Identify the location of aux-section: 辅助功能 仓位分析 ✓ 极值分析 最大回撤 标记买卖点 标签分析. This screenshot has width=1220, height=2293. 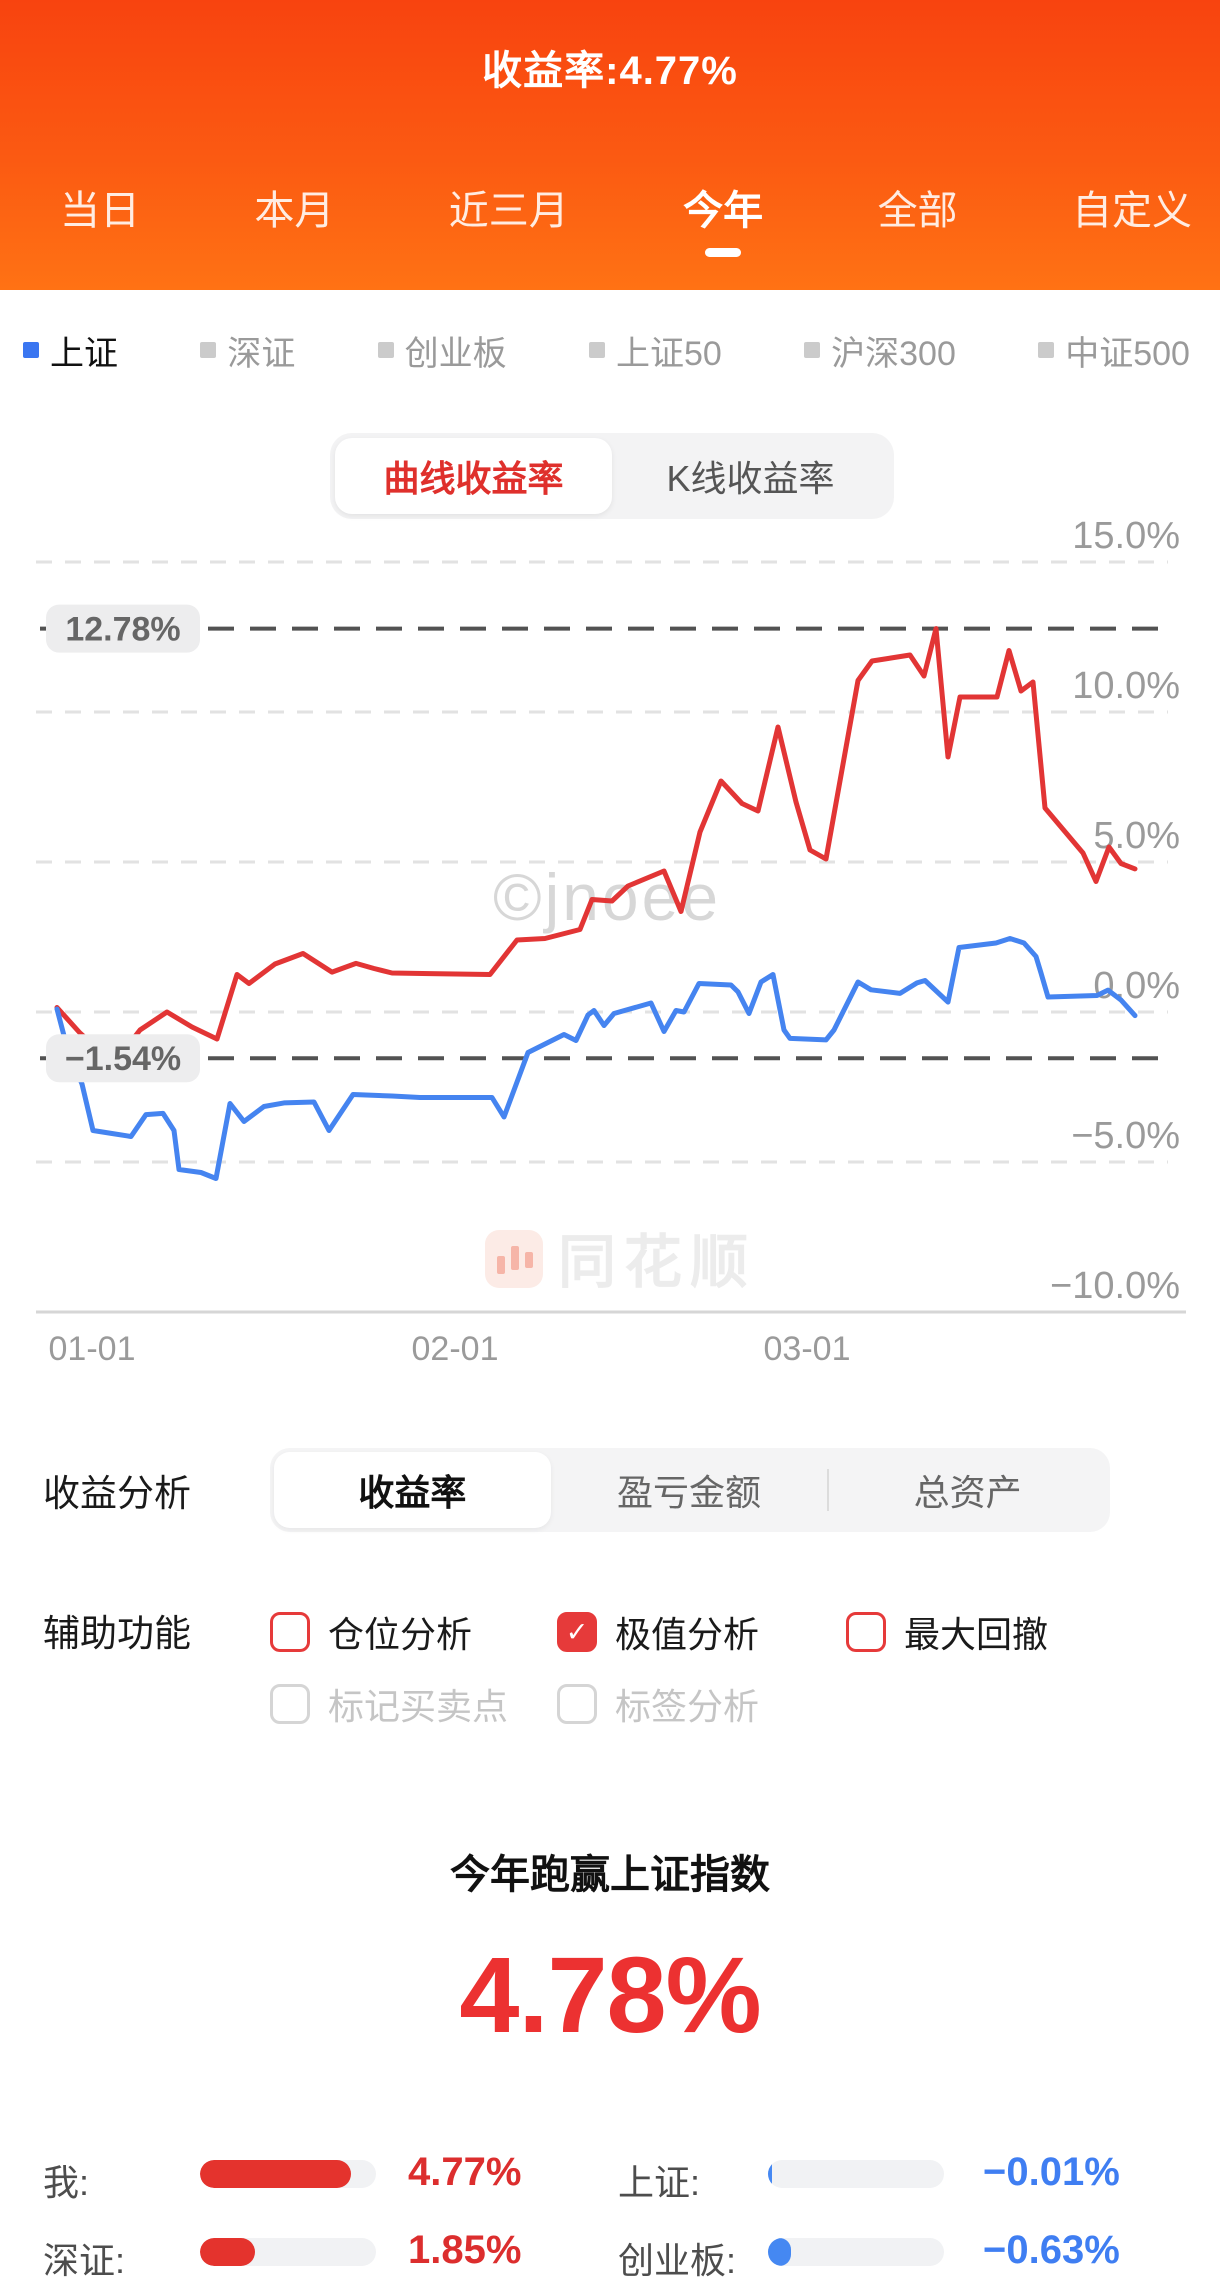
(610, 1671).